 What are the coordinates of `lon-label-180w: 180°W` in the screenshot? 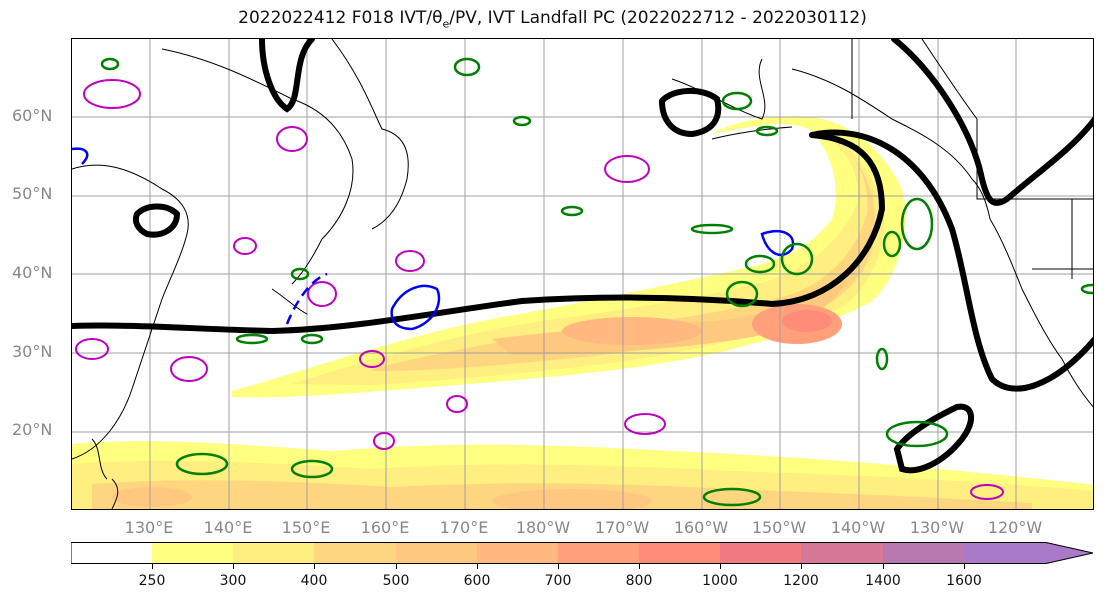 It's located at (543, 527).